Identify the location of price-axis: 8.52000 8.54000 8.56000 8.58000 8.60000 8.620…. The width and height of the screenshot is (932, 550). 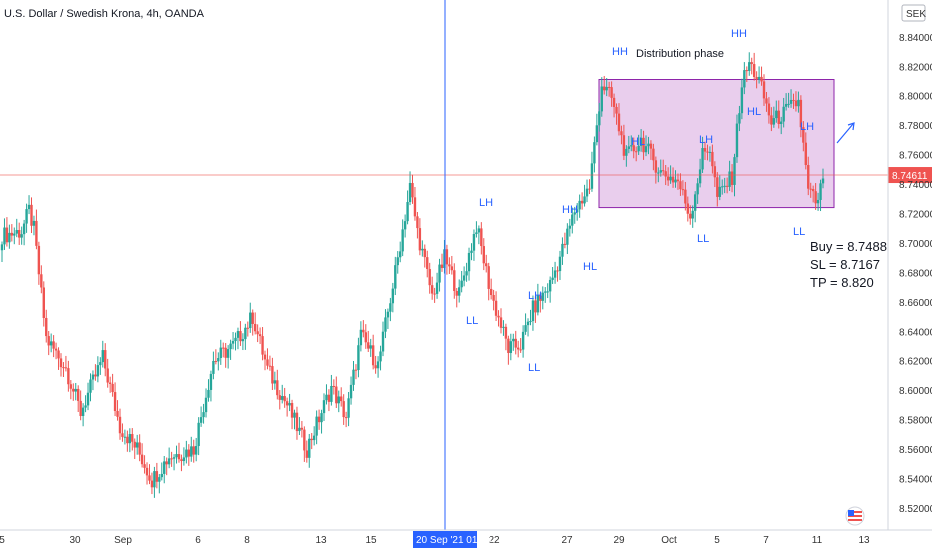
(915, 274).